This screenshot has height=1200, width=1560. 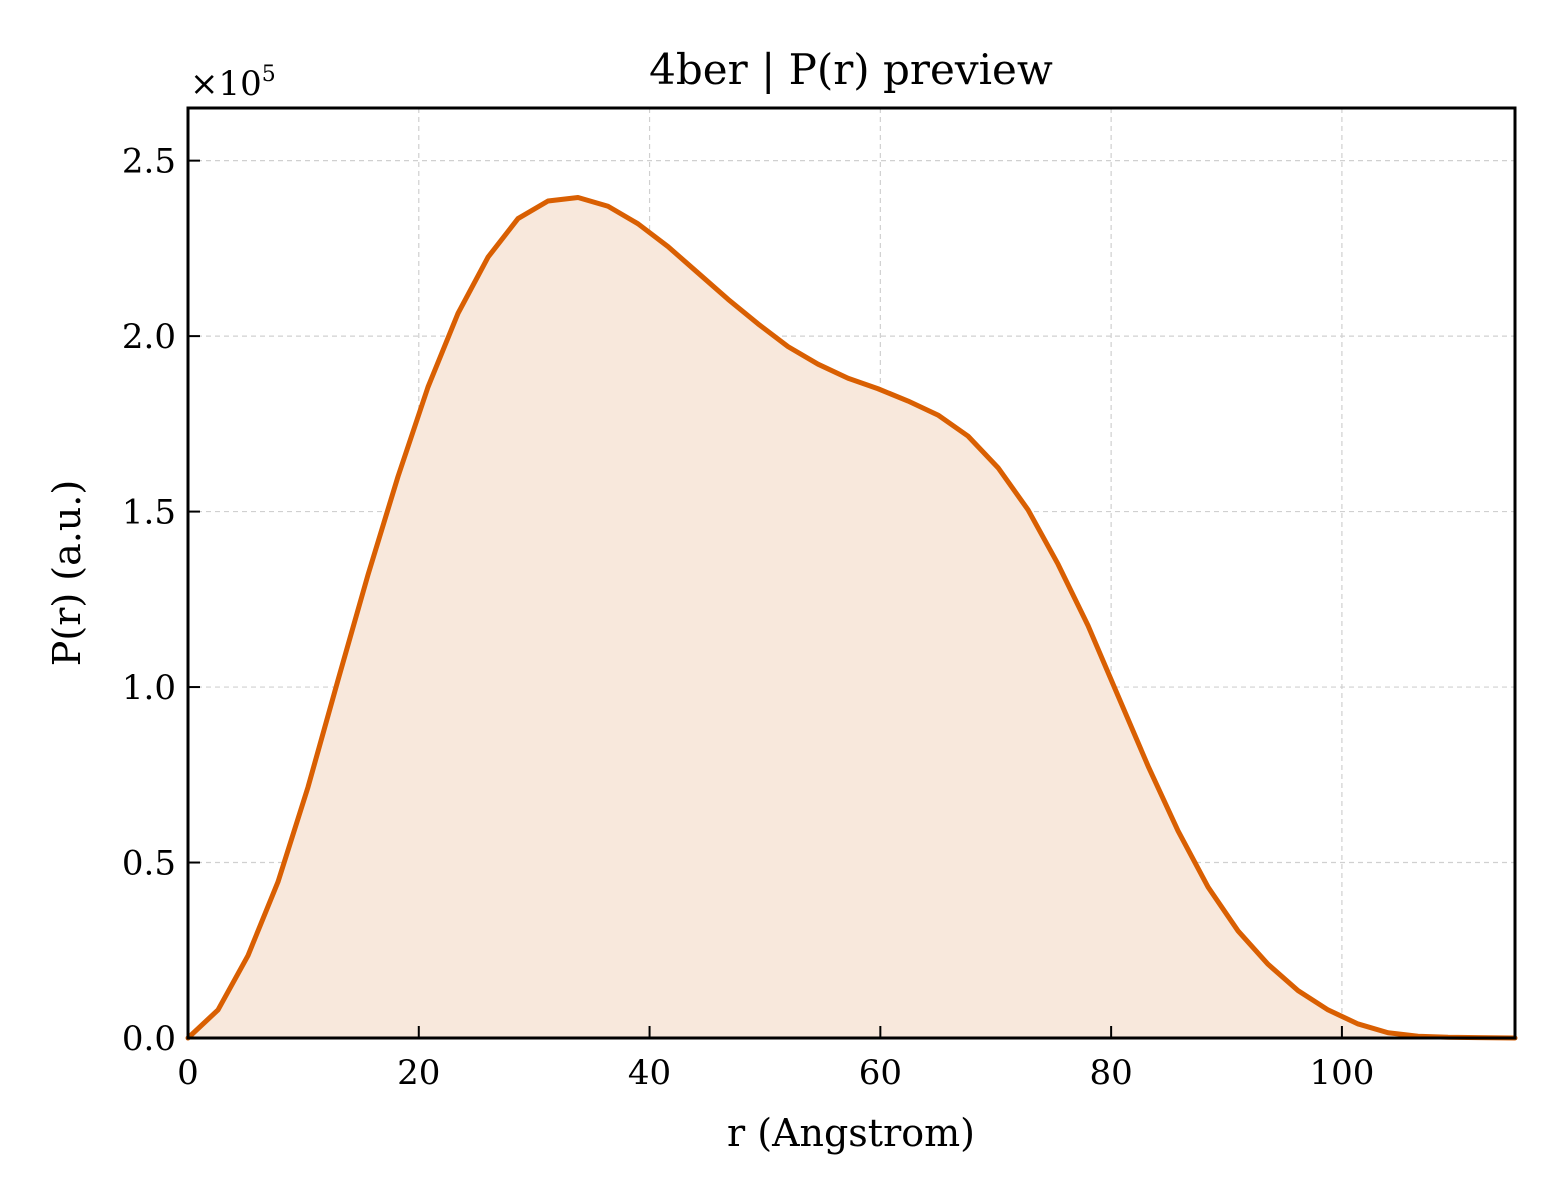 I want to click on x-tick-label: 60, so click(x=880, y=1073).